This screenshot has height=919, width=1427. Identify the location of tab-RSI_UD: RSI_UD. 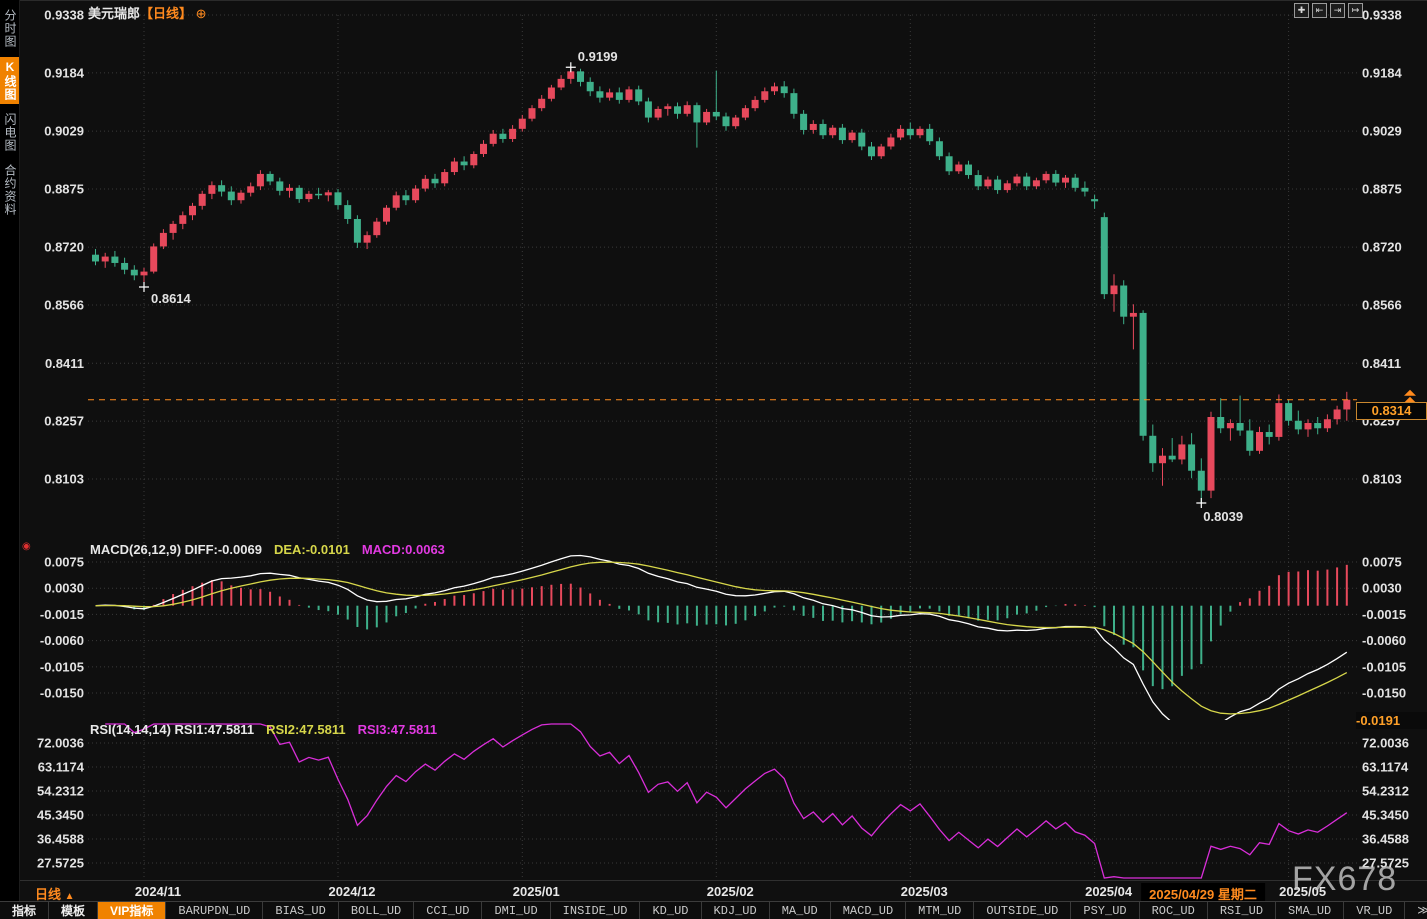
(1242, 910).